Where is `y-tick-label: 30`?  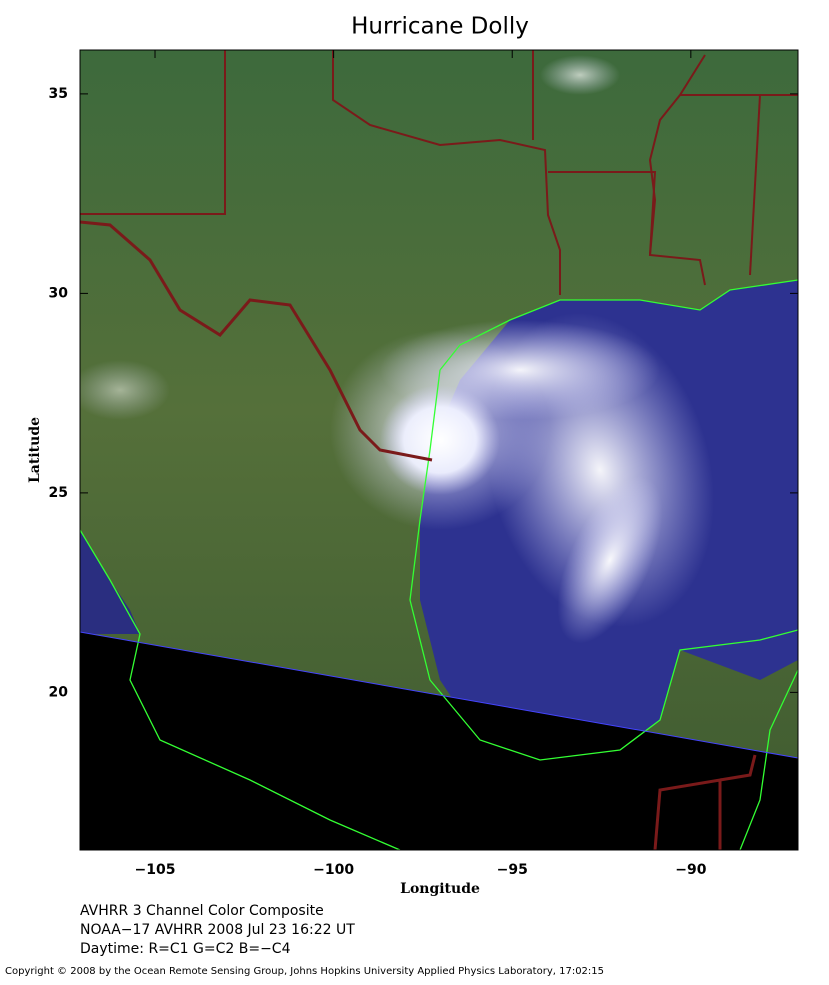 y-tick-label: 30 is located at coordinates (59, 293).